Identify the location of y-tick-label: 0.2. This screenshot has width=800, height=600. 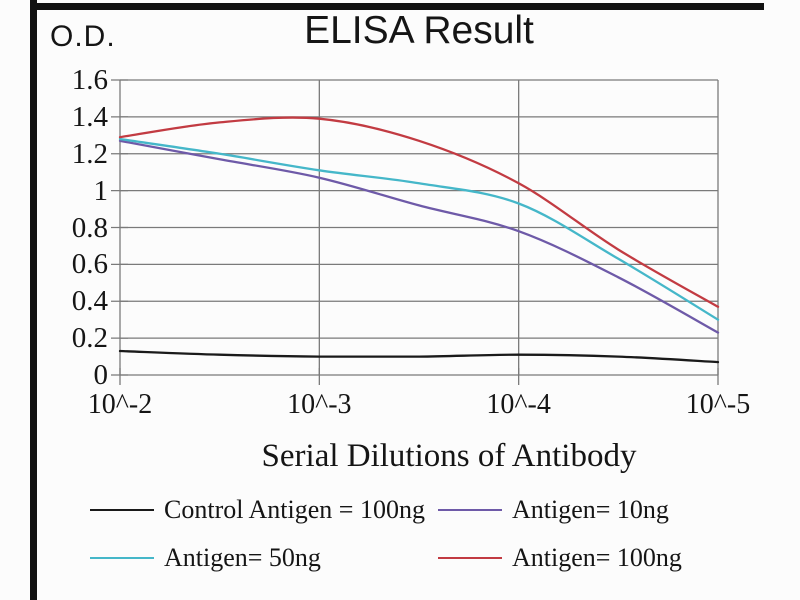
(89, 338).